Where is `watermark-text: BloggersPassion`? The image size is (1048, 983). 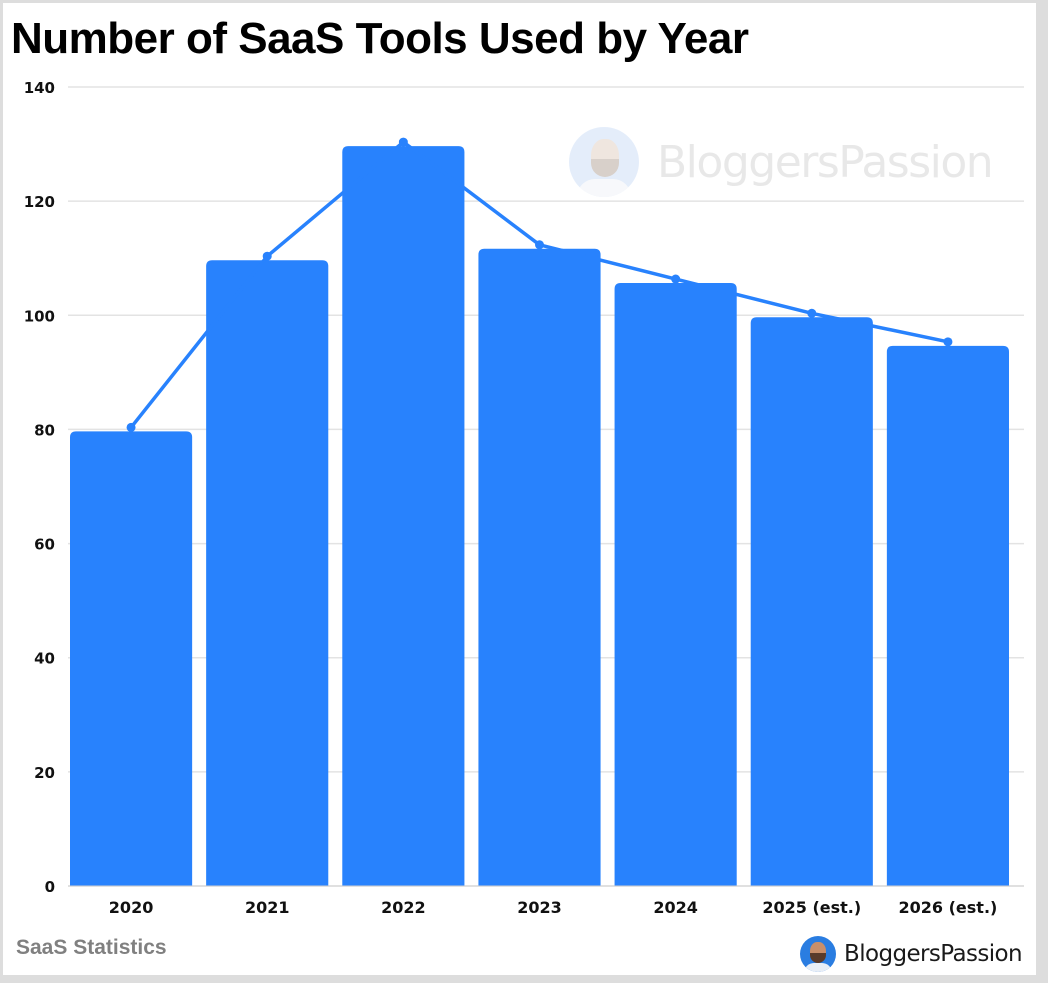
watermark-text: BloggersPassion is located at coordinates (825, 162).